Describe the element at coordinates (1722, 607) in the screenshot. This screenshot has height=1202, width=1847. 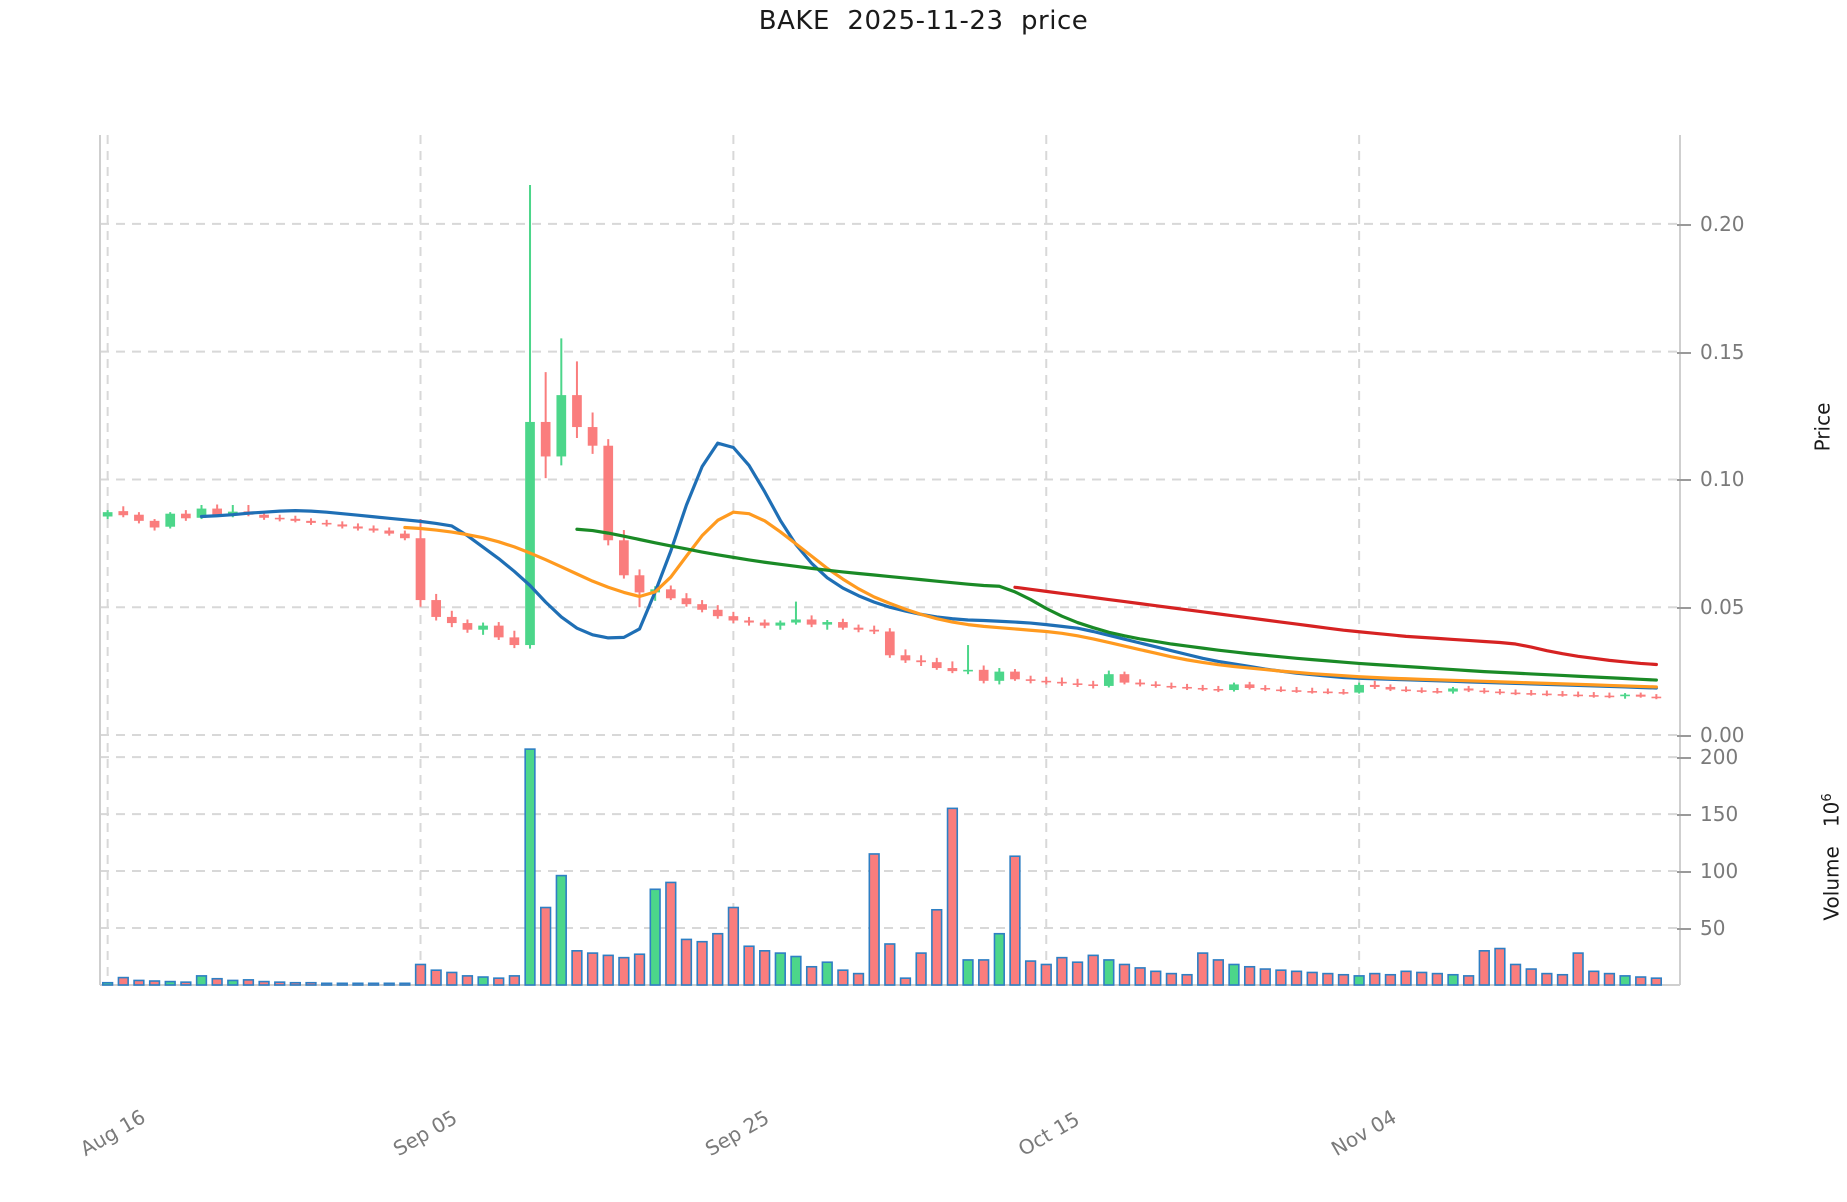
I see `price-tick-label: 0.05` at that location.